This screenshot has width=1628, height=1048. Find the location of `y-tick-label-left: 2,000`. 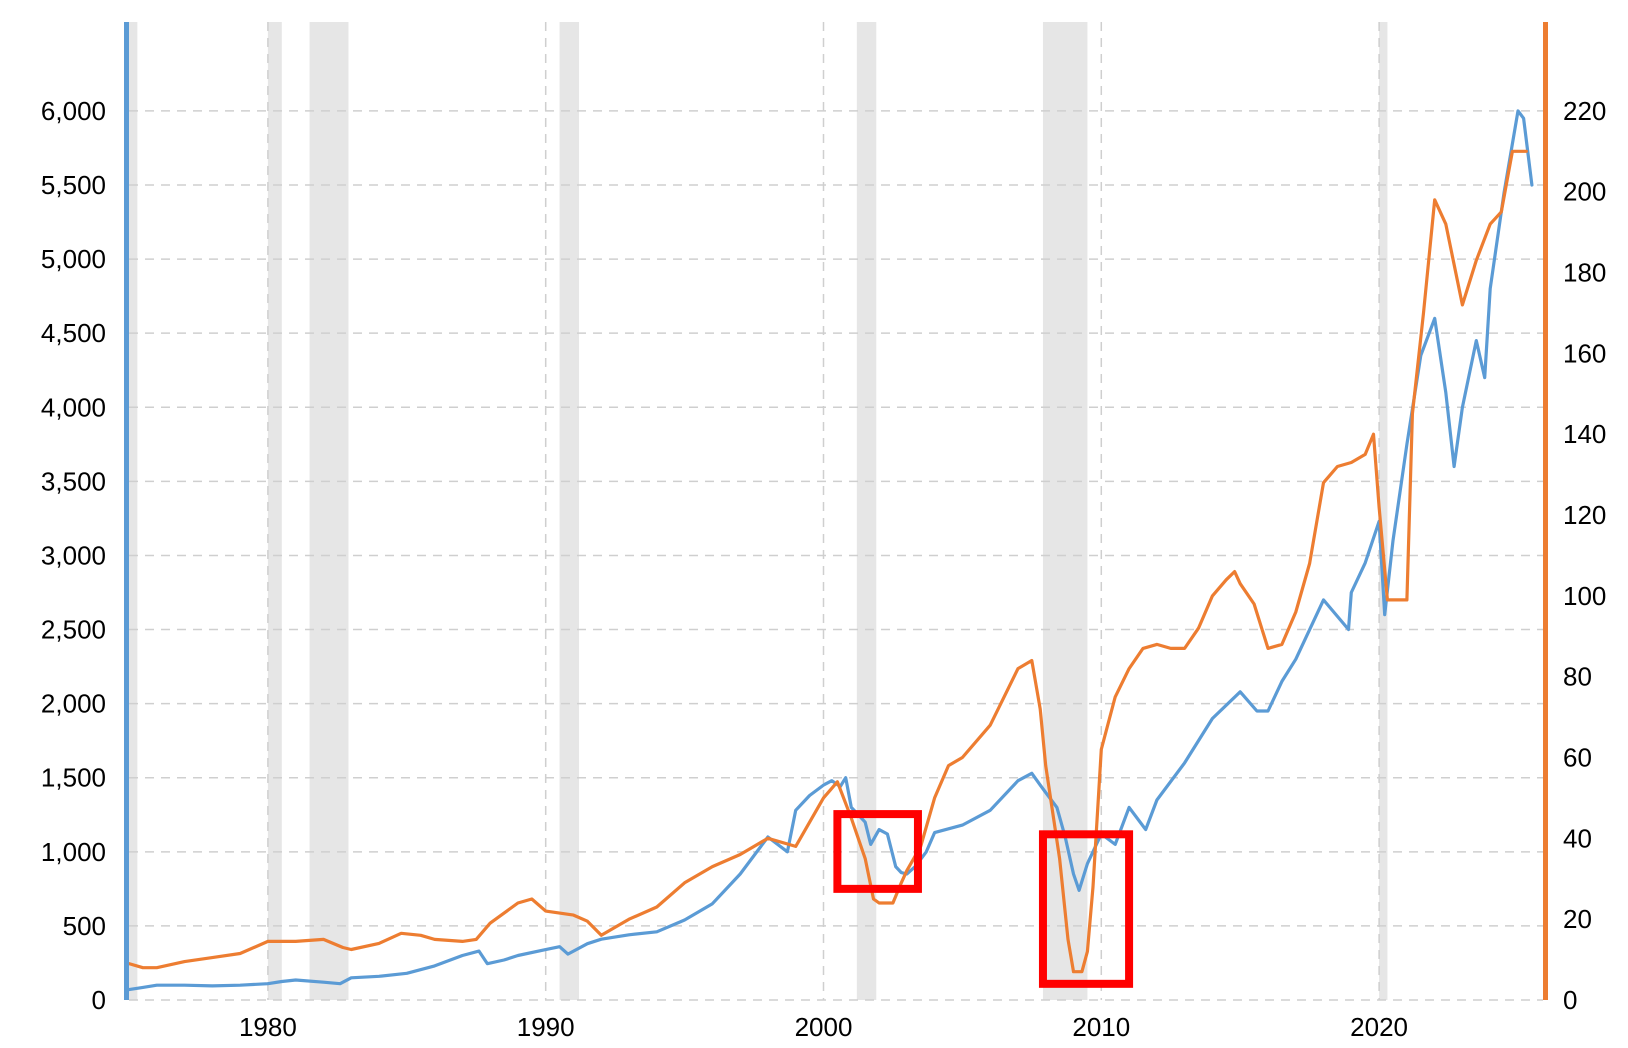

y-tick-label-left: 2,000 is located at coordinates (73, 704).